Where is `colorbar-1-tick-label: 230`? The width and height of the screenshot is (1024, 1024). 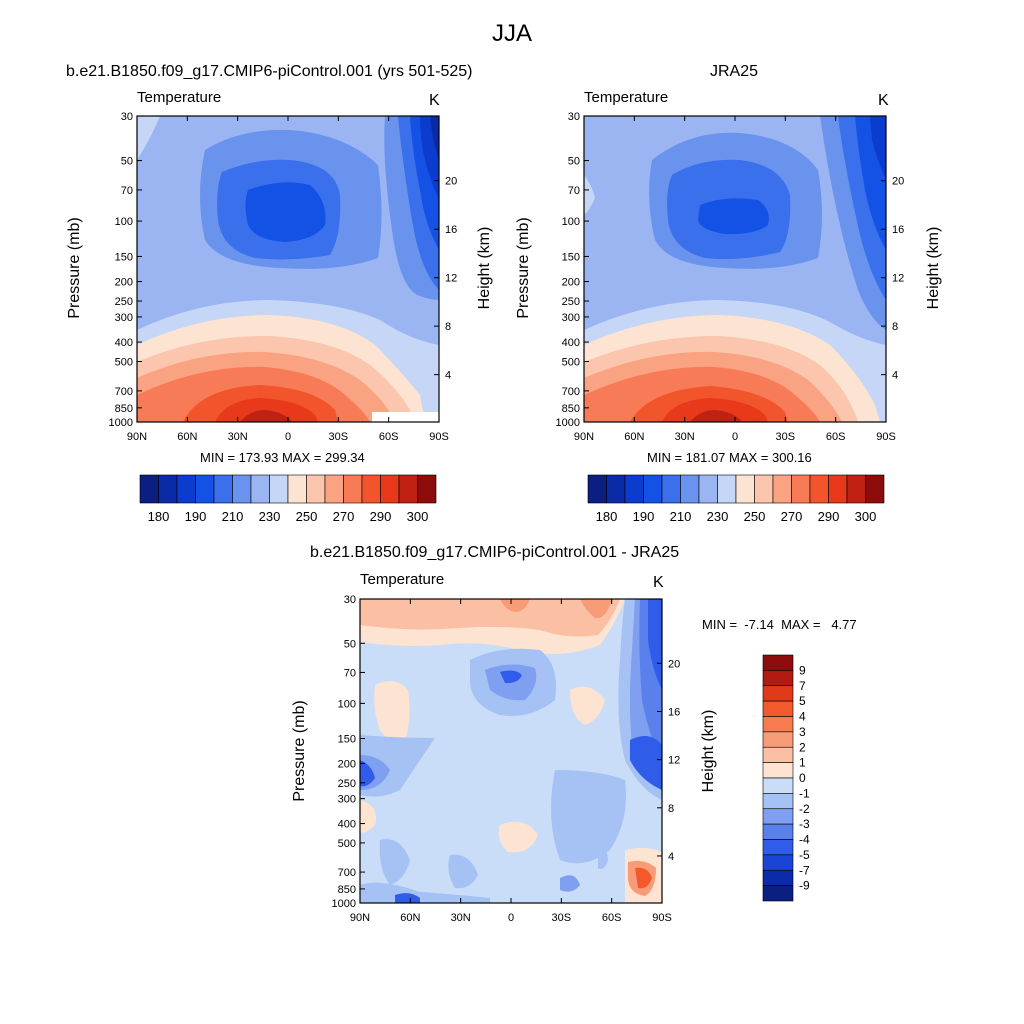 colorbar-1-tick-label: 230 is located at coordinates (270, 516).